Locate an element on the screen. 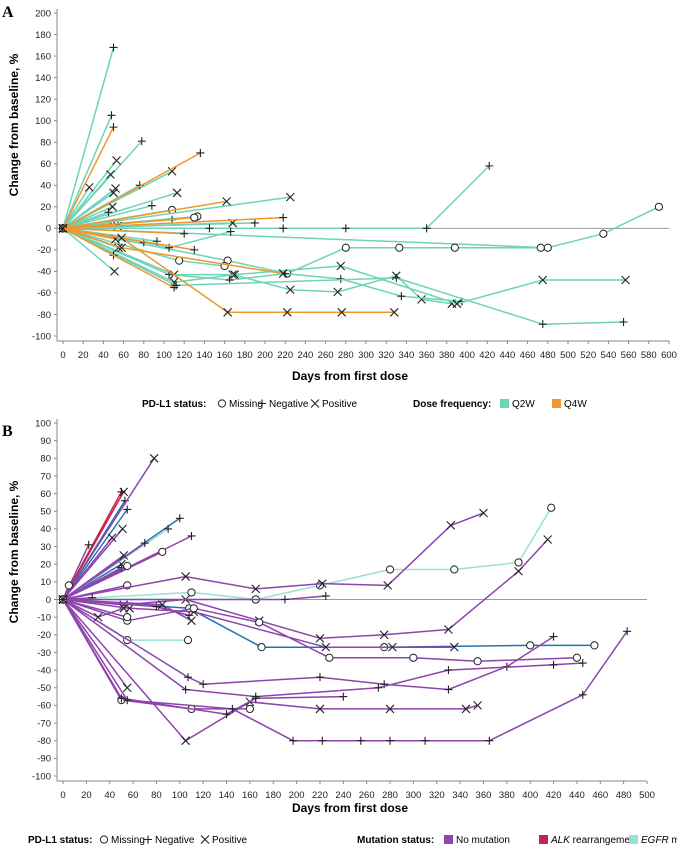 Image resolution: width=677 pixels, height=851 pixels. panel-b-x-tick-label: 280 is located at coordinates (390, 795).